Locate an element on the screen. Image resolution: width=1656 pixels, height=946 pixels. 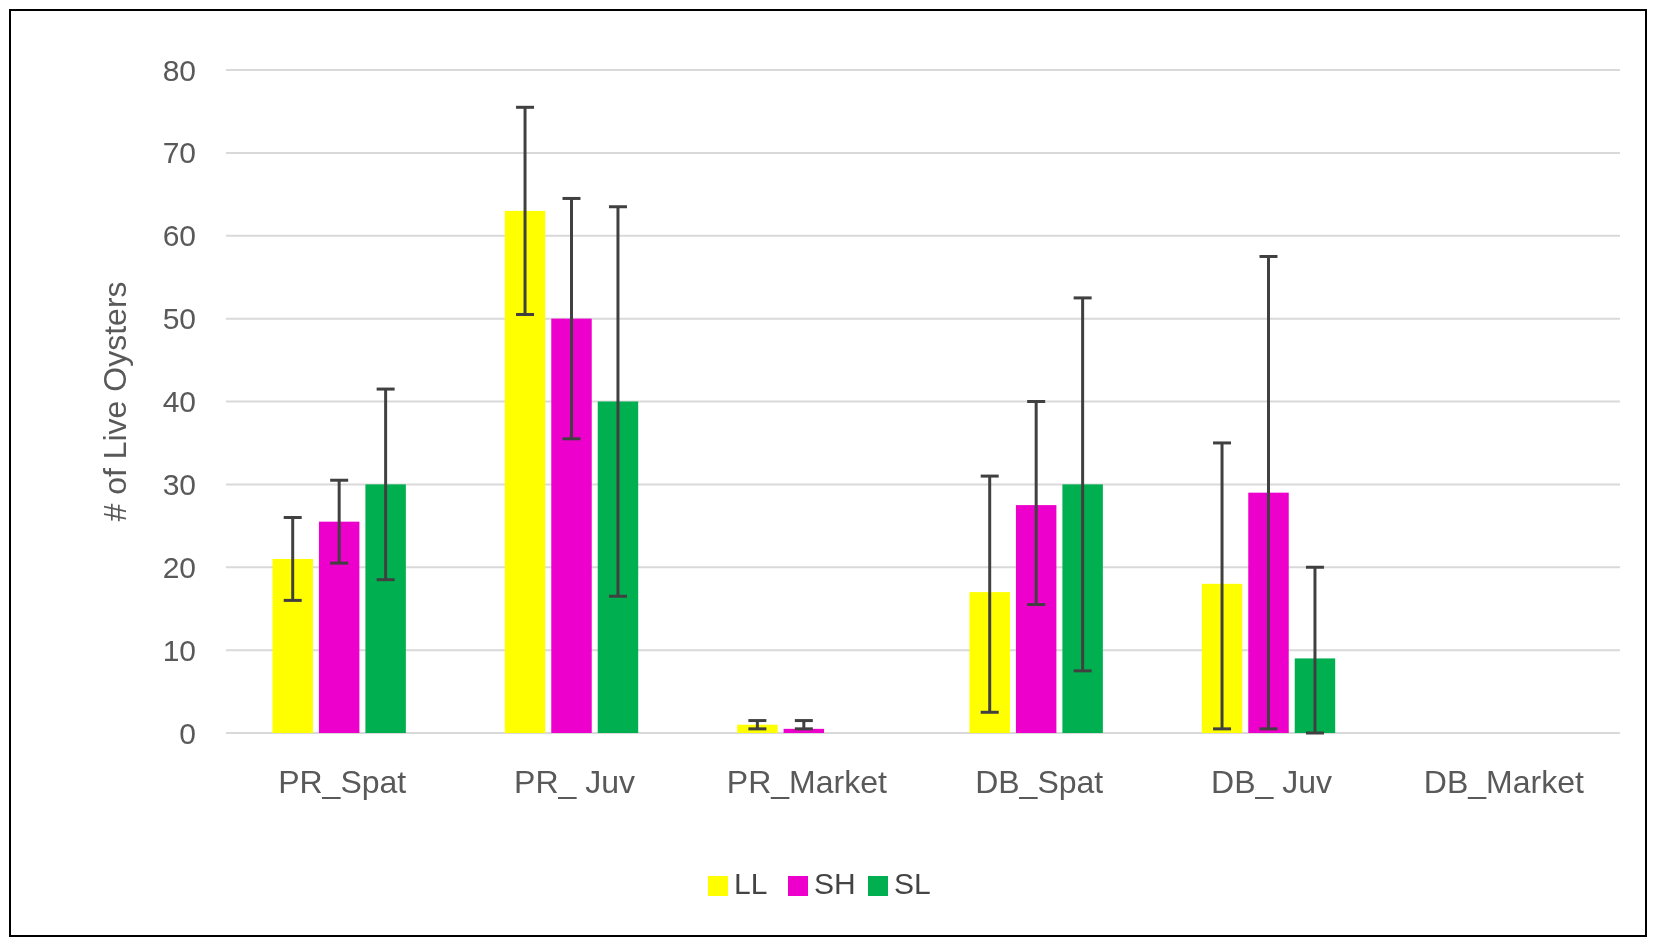
x-tick-label: PR_Market is located at coordinates (806, 782).